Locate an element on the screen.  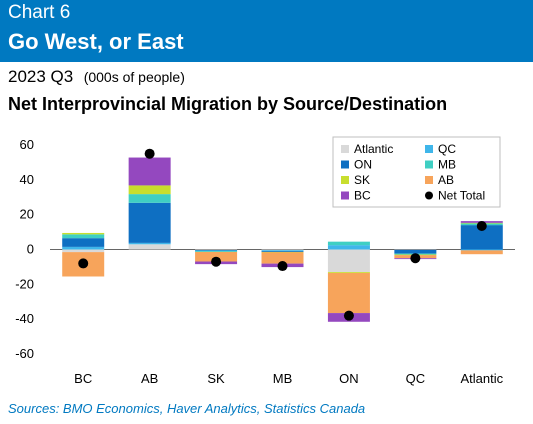
bar-segment-sk-mb is located at coordinates (216, 251).